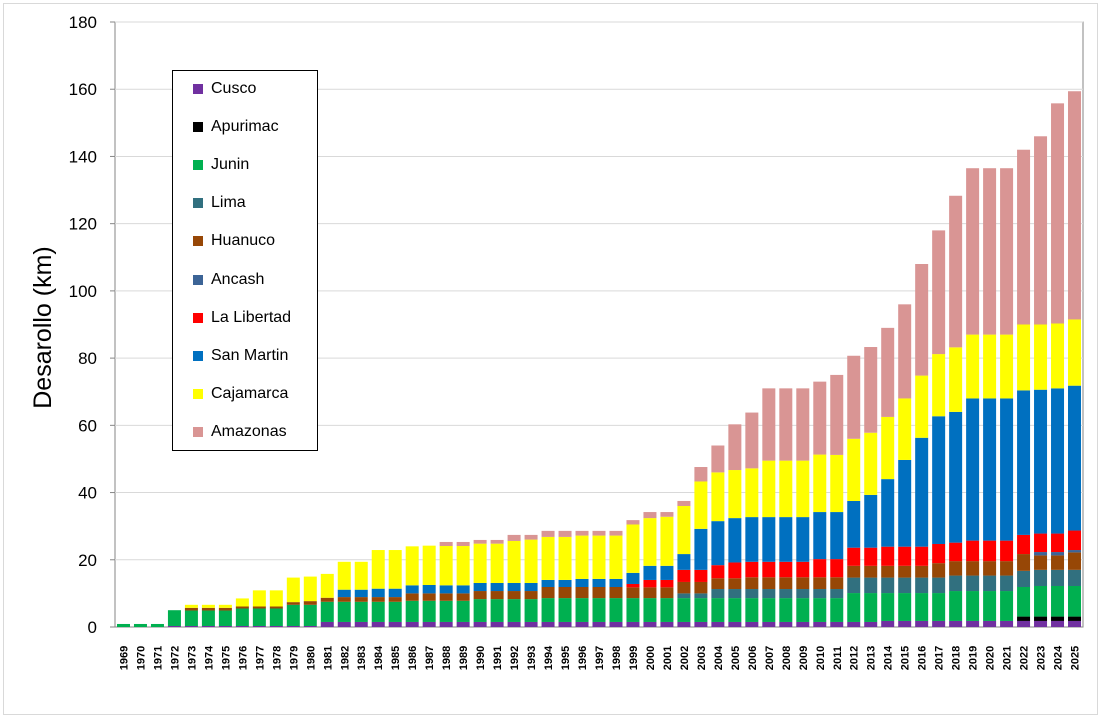 Image resolution: width=1103 pixels, height=720 pixels. Describe the element at coordinates (379, 657) in the screenshot. I see `x-tick-label: 1984` at that location.